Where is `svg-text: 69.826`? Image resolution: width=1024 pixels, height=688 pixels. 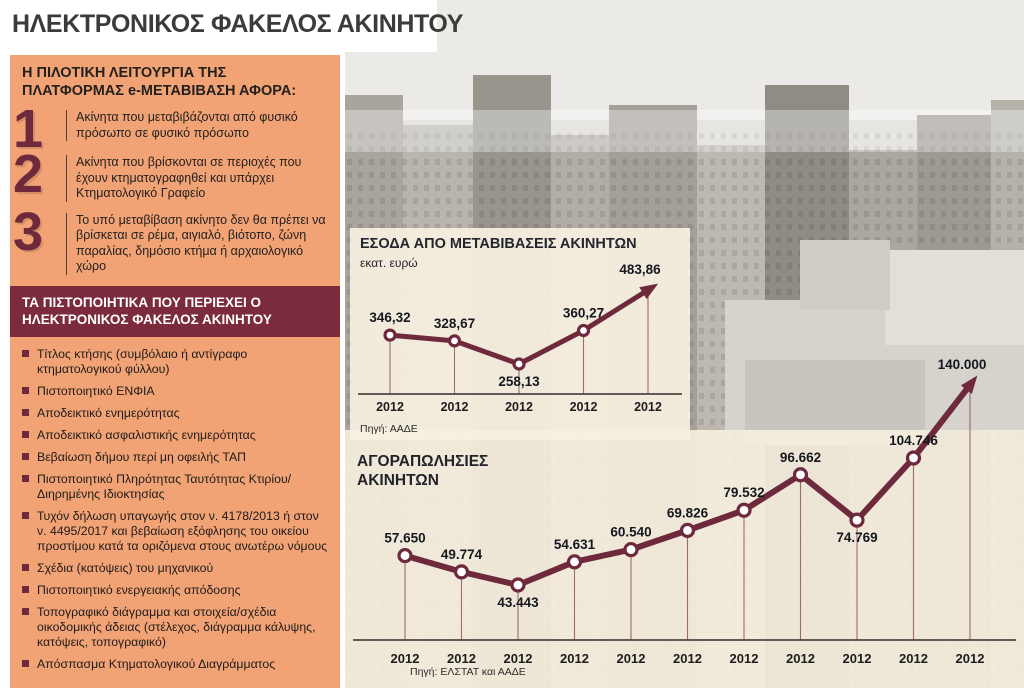 svg-text: 69.826 is located at coordinates (688, 512).